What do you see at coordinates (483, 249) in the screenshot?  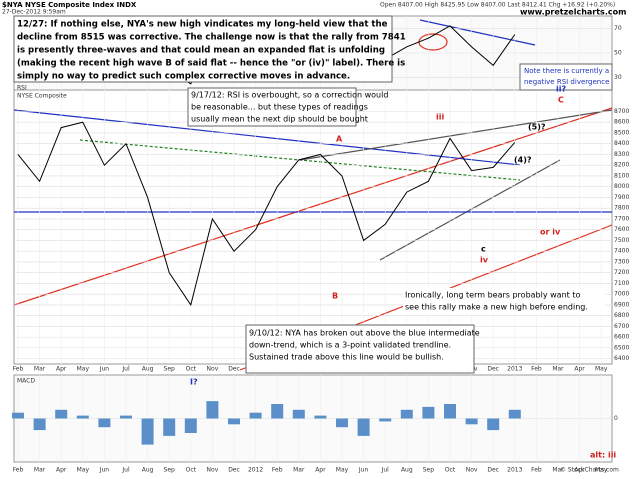 I see `wave-label: c` at bounding box center [483, 249].